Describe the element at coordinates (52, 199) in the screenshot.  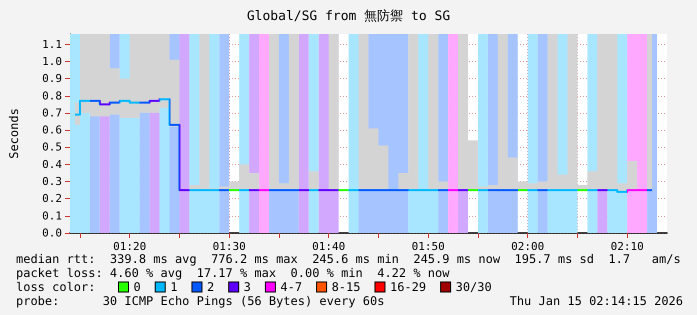
I see `y-tick-label: 0.2` at that location.